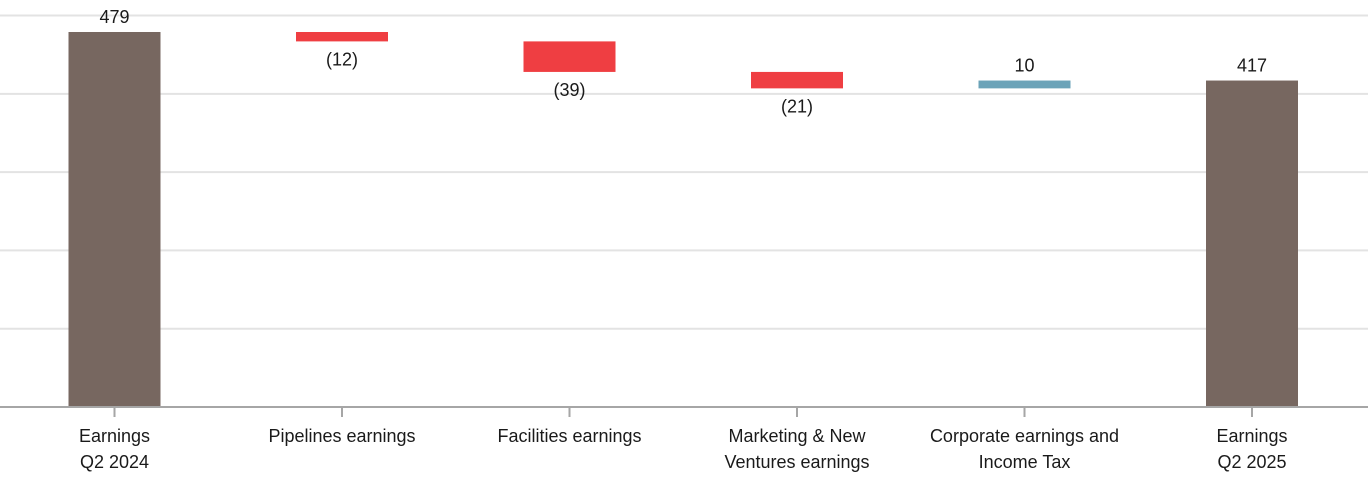  What do you see at coordinates (1251, 462) in the screenshot?
I see `category-label: Q2 2025` at bounding box center [1251, 462].